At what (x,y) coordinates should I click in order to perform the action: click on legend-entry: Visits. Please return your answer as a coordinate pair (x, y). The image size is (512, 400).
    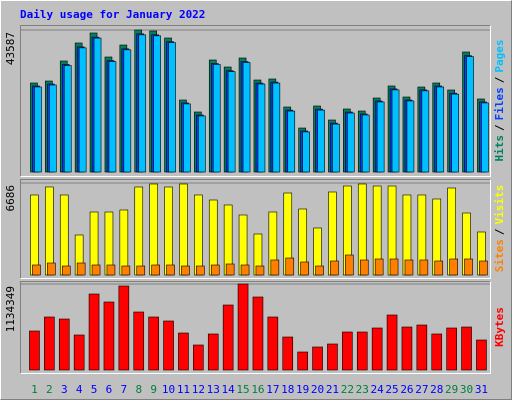
    Looking at the image, I should click on (499, 205).